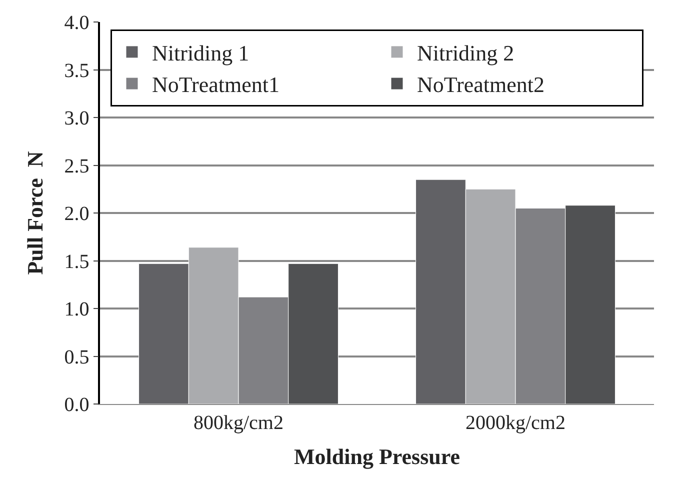 Image resolution: width=674 pixels, height=504 pixels. I want to click on y-tick-label: 2.0, so click(77, 214).